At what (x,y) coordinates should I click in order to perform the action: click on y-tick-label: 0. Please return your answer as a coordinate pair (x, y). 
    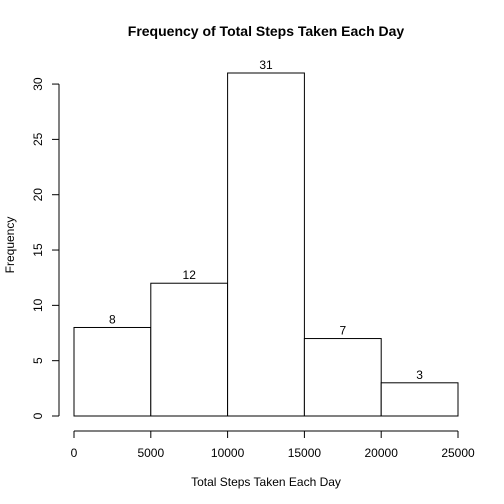
    Looking at the image, I should click on (38, 415).